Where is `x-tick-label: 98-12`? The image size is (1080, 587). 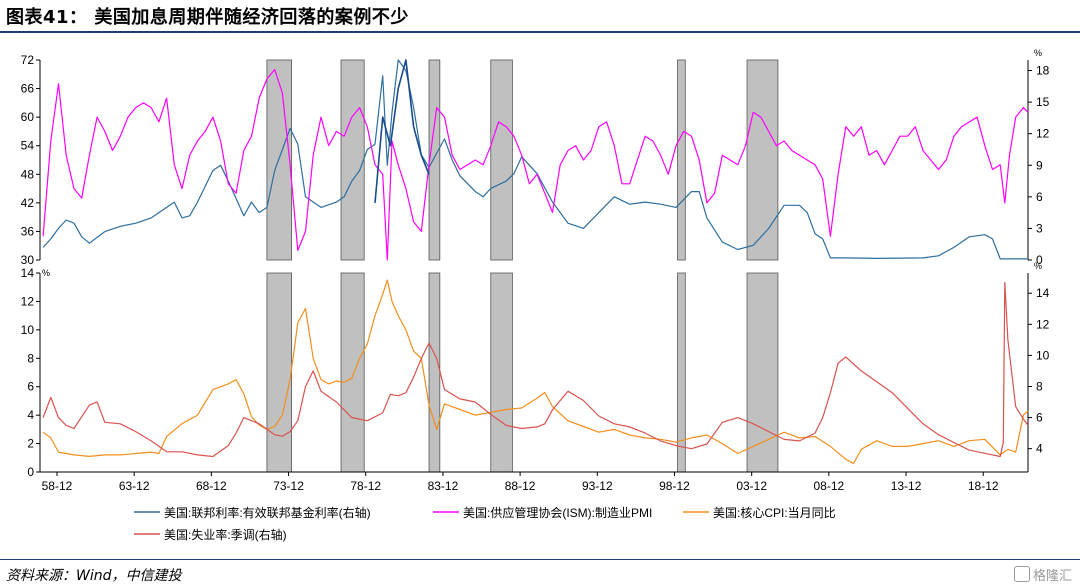 x-tick-label: 98-12 is located at coordinates (674, 486).